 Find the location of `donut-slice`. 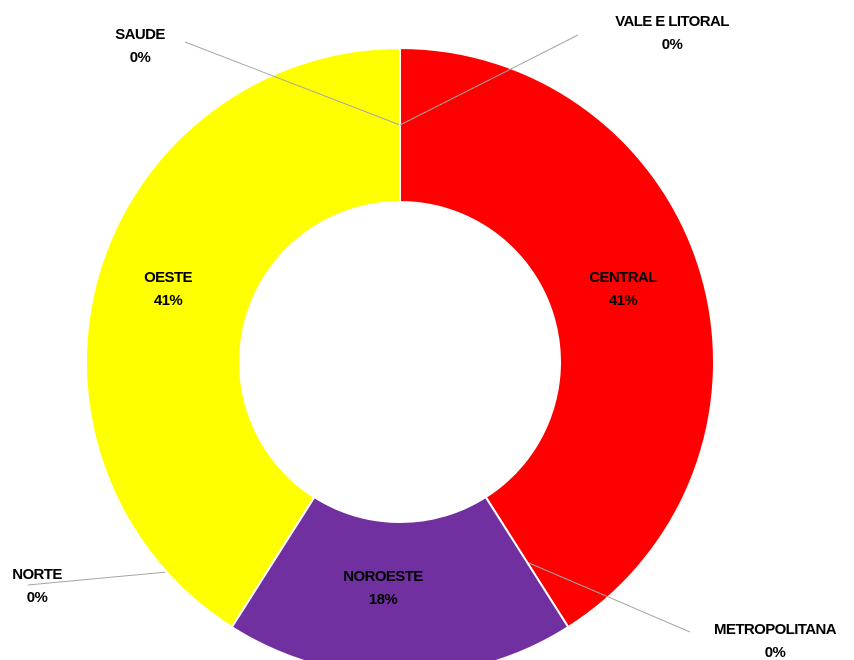

donut-slice is located at coordinates (400, 577).